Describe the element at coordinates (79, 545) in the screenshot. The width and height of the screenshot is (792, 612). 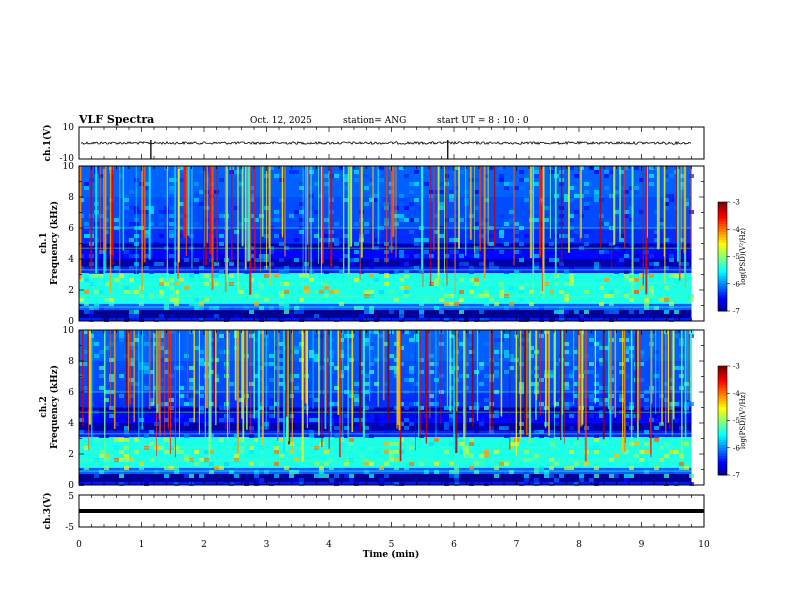
I see `x-tick-label-0: 0` at that location.